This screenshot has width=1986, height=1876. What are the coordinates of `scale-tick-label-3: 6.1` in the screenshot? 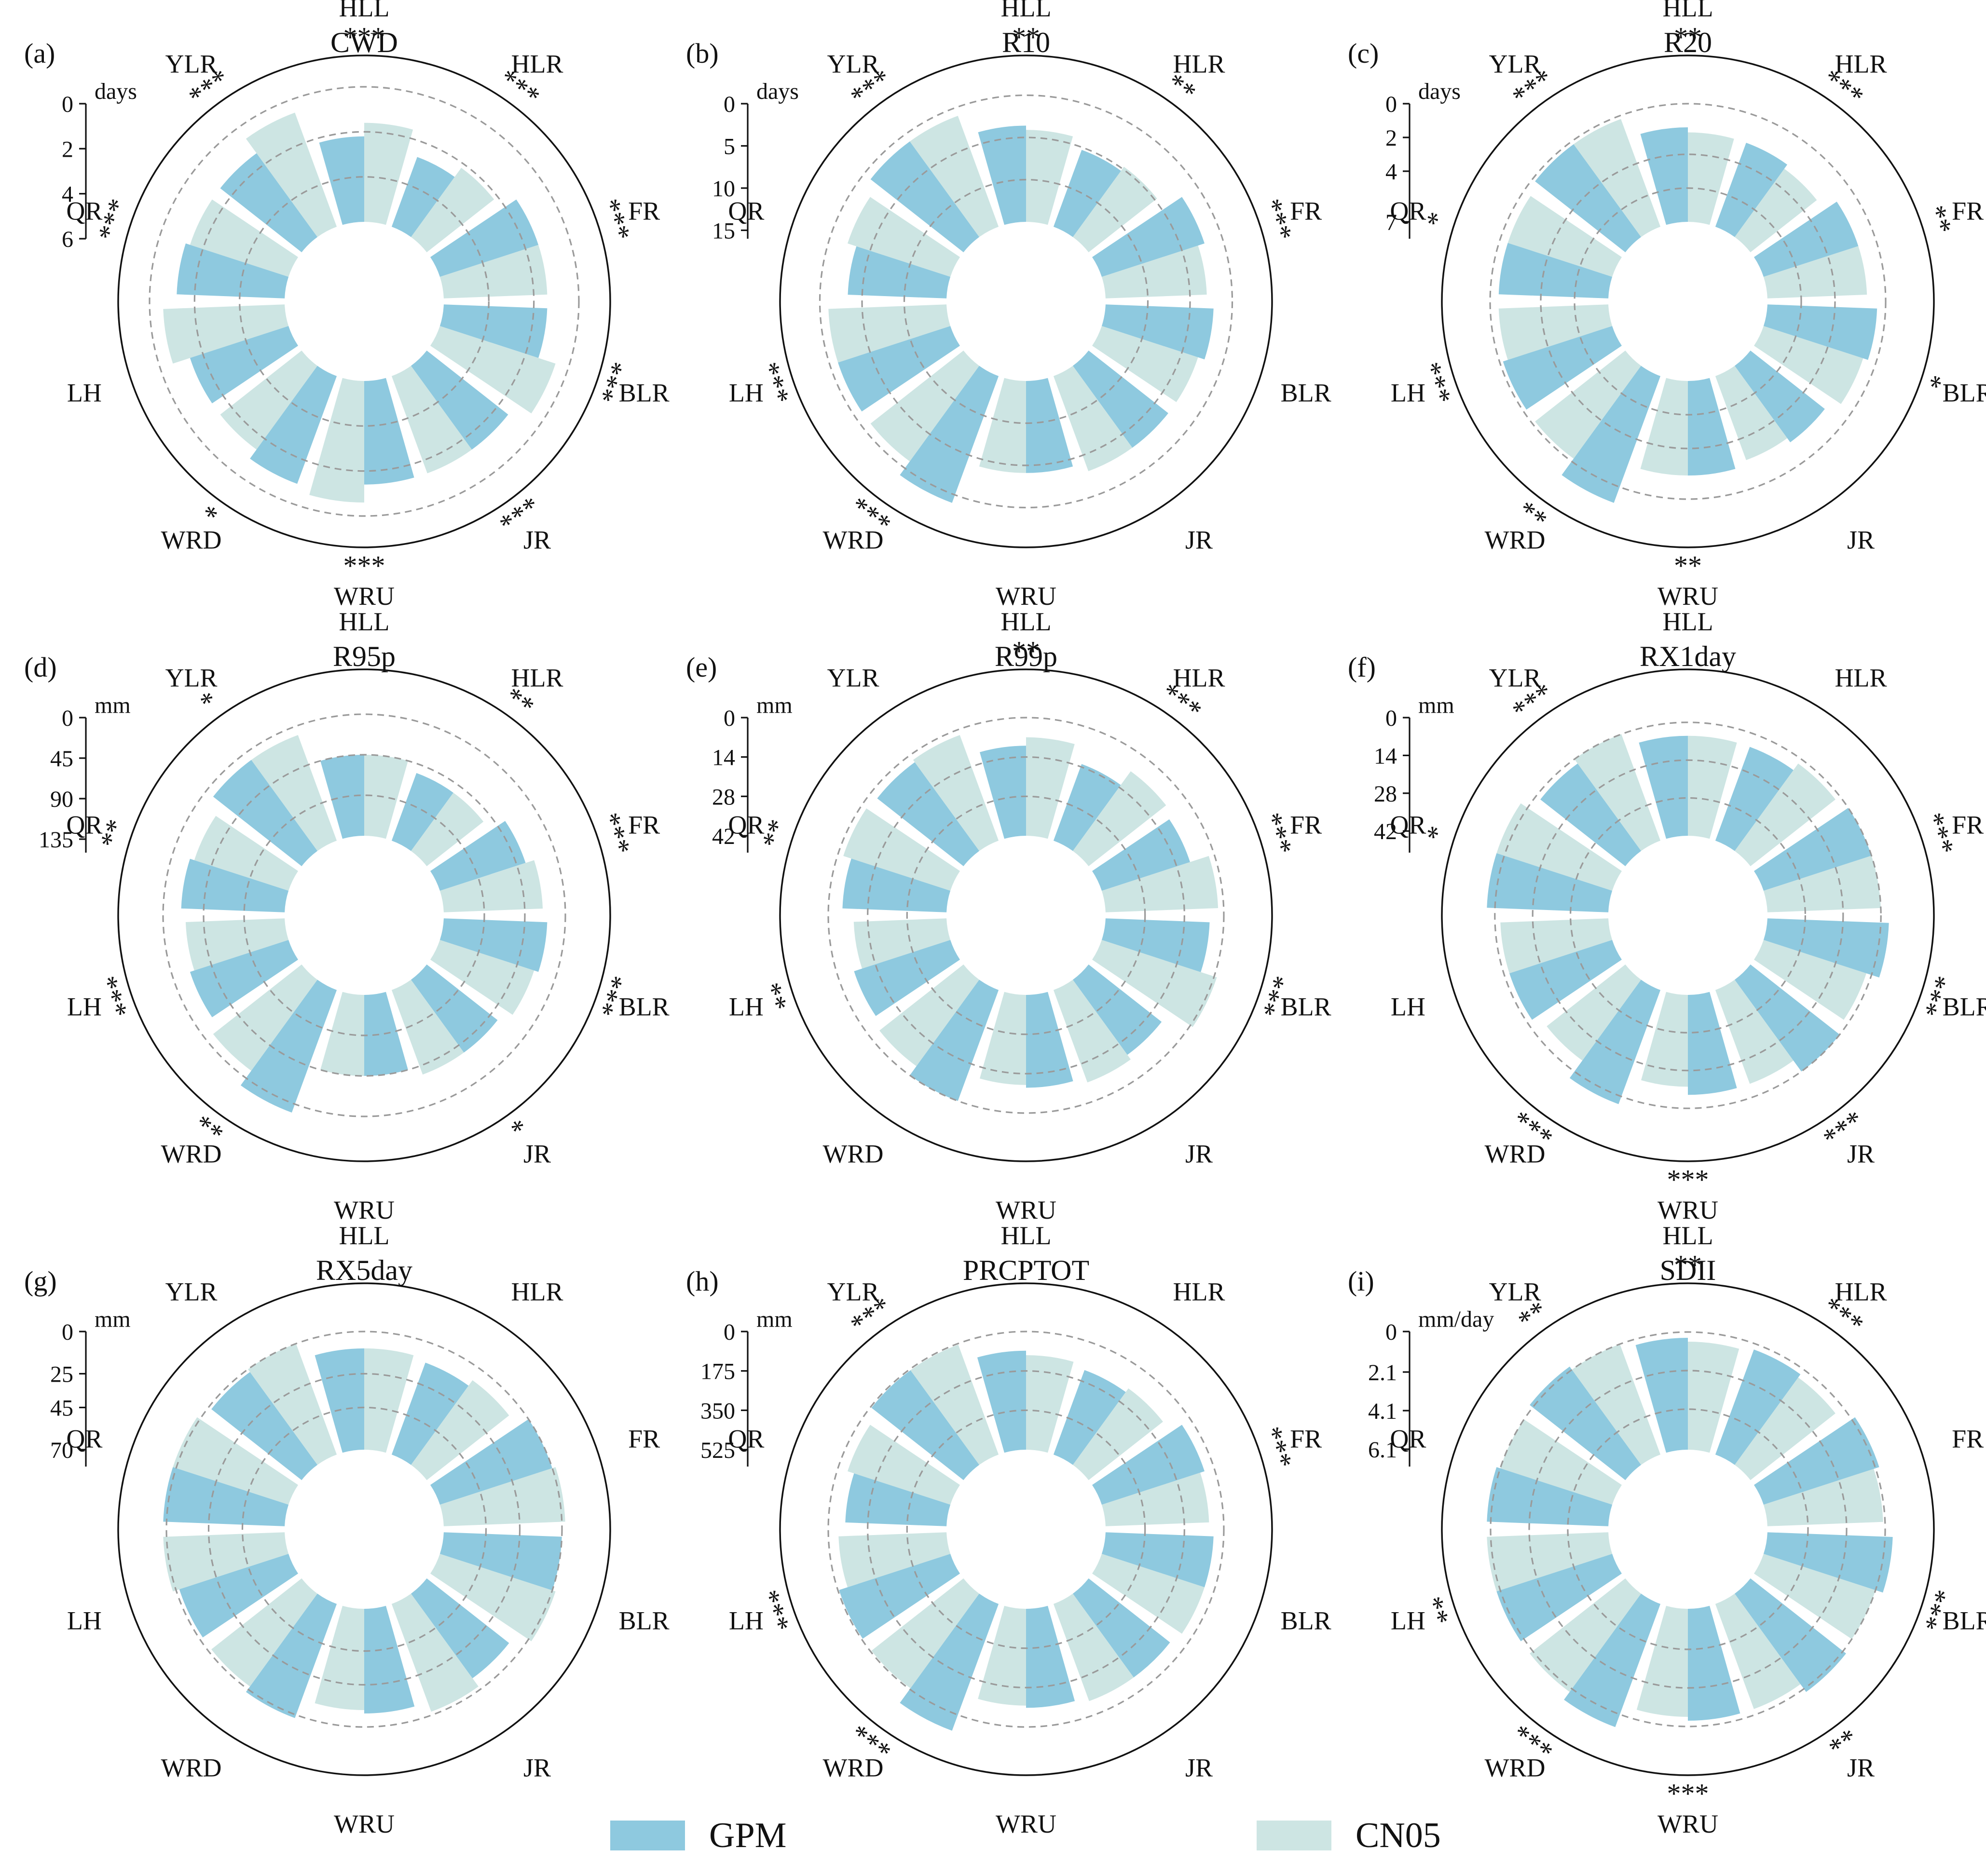 It's located at (1382, 1450).